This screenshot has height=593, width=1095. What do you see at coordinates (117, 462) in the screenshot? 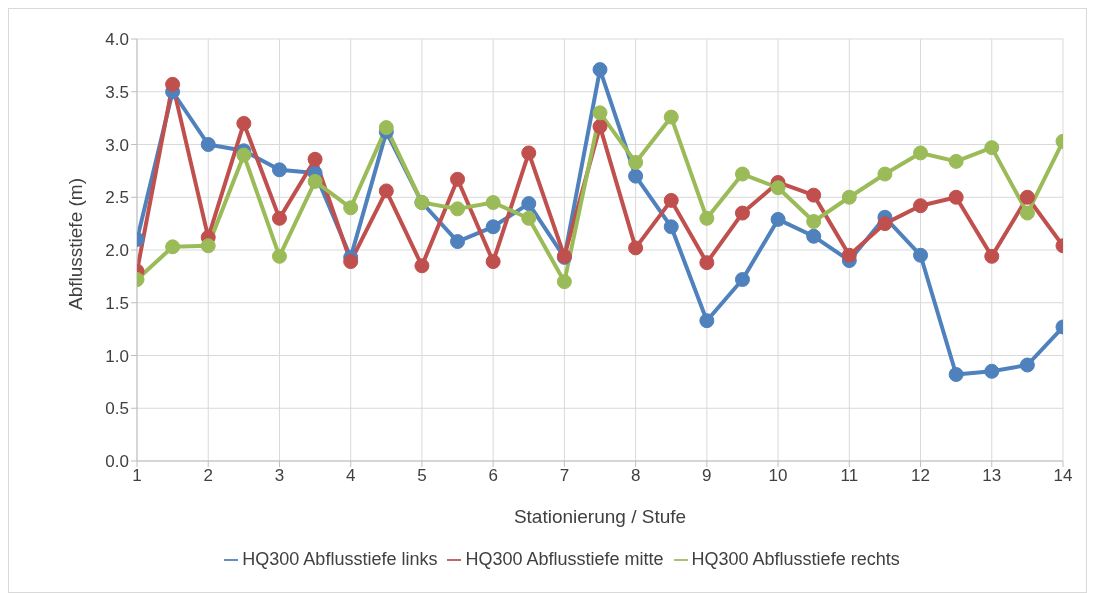
I see `y-tick-label: 0.0` at bounding box center [117, 462].